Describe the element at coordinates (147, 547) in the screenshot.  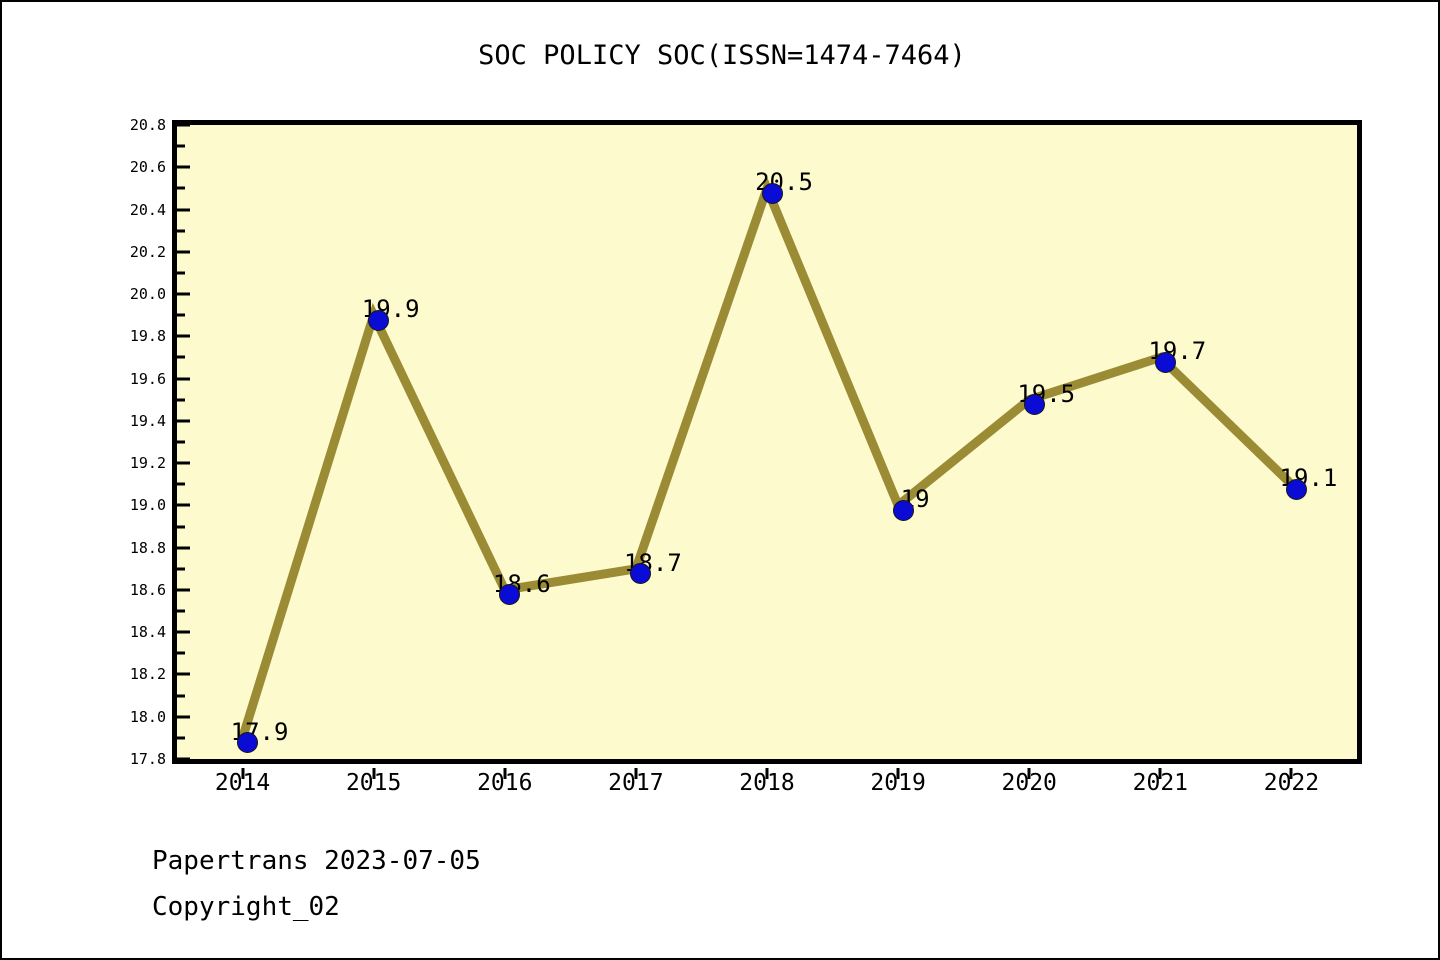
I see `y-axis-tick-label: 18.8` at that location.